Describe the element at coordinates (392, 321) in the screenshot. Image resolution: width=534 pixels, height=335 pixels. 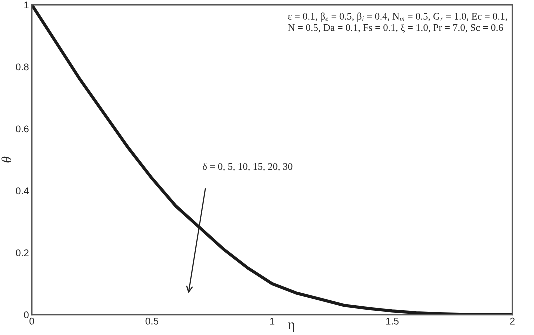
I see `x-tick-label: 1.5` at that location.